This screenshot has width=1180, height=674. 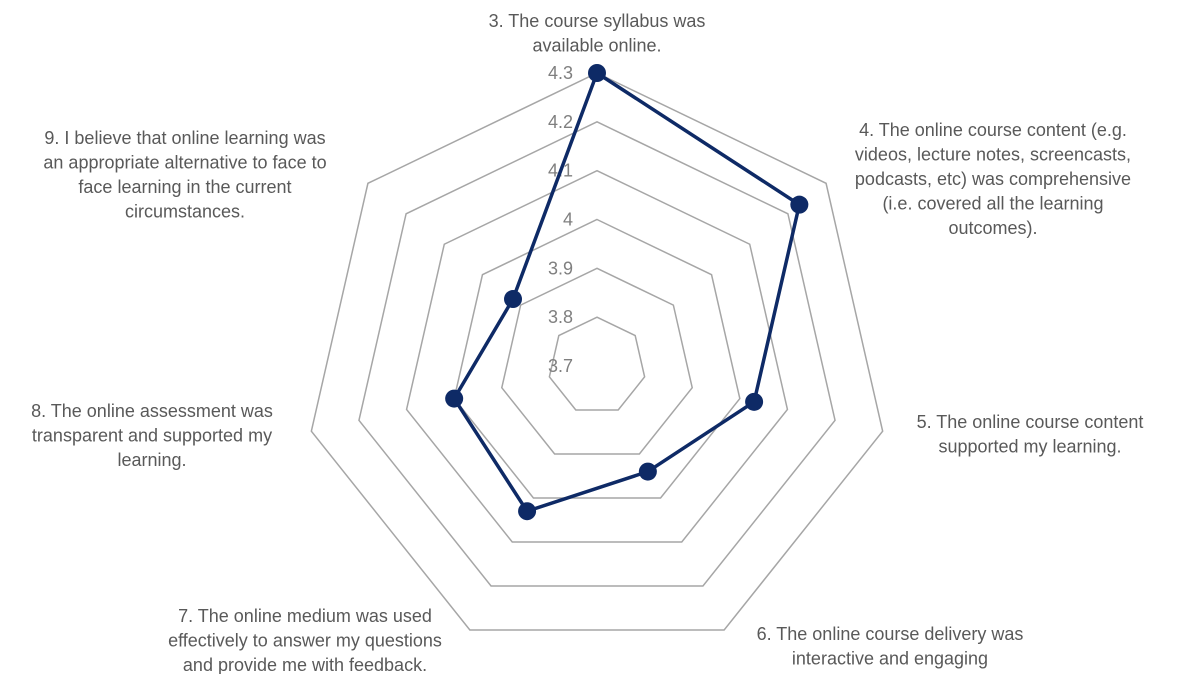 I want to click on tick-label: 4, so click(x=568, y=220).